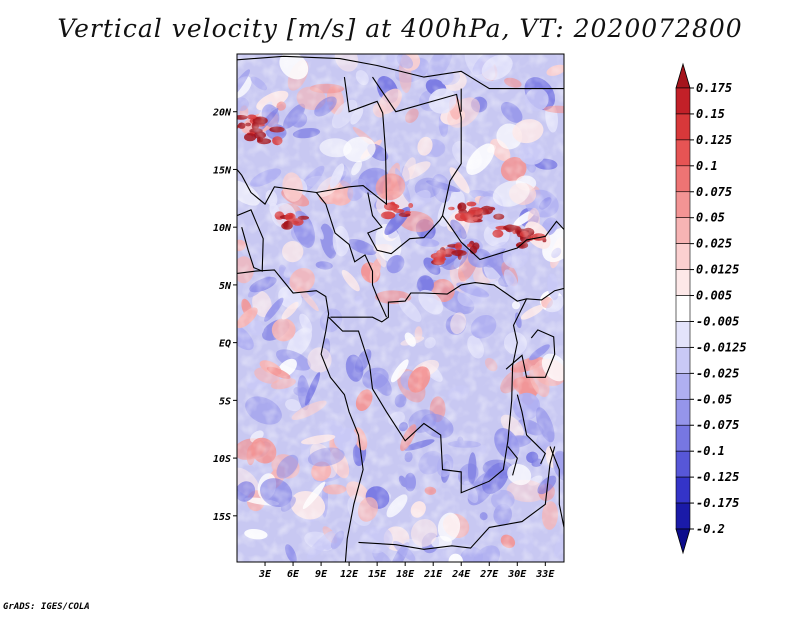 Image resolution: width=800 pixels, height=618 pixels. I want to click on y-tick-label: 20N, so click(222, 113).